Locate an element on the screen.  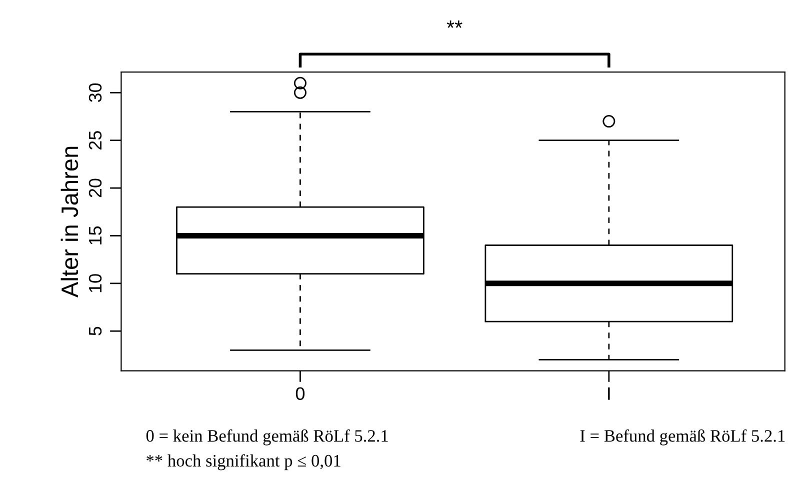
x-tick-label: I is located at coordinates (609, 393).